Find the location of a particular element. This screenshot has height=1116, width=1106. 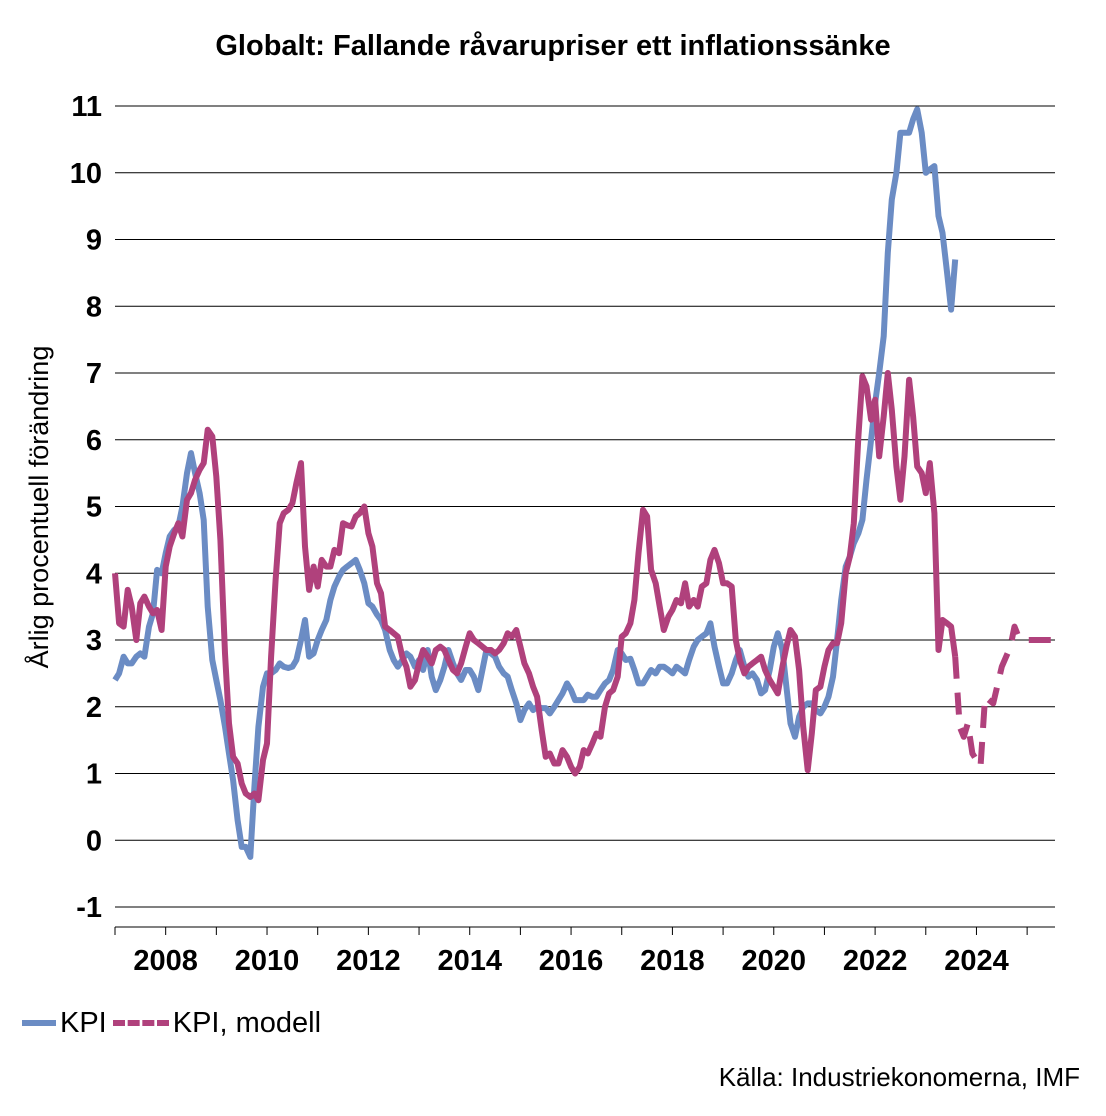

x-tick-label: 2012 is located at coordinates (368, 961).